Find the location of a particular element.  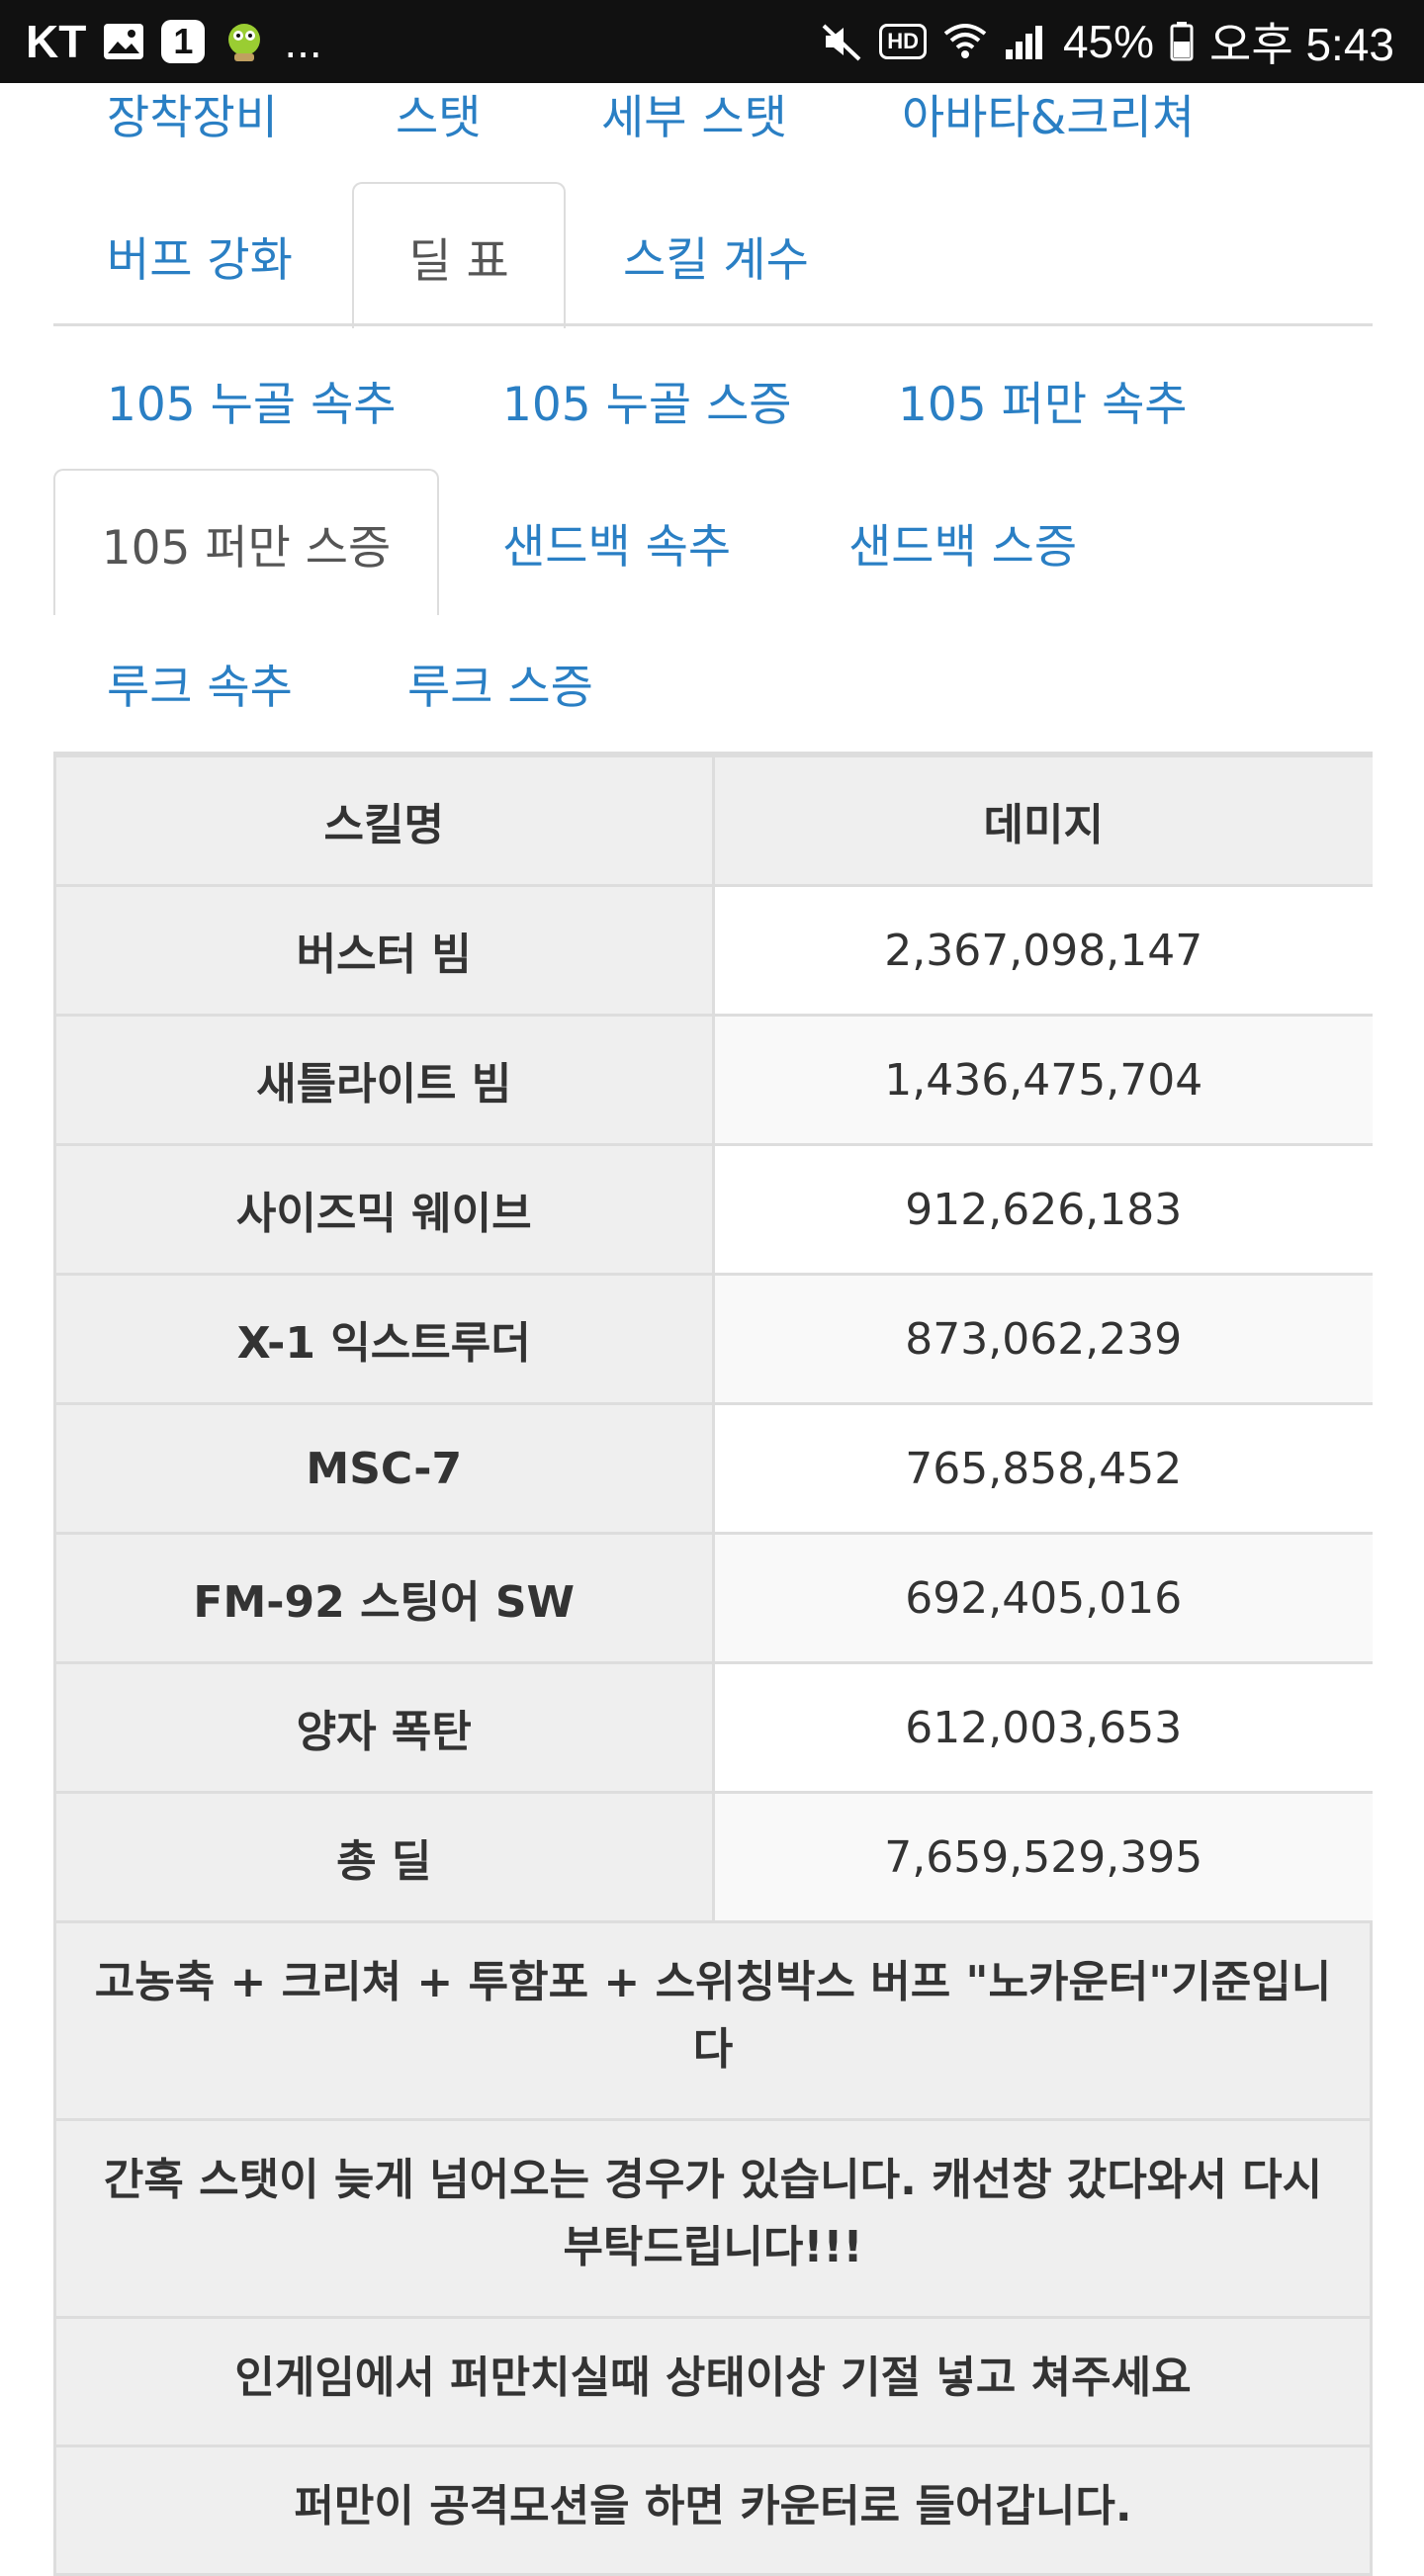

table-row: MSC-7 765,858,452 is located at coordinates (713, 1470).